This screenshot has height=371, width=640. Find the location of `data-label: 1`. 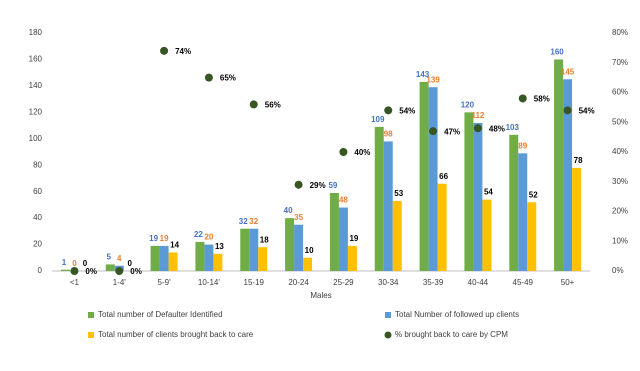

data-label: 1 is located at coordinates (64, 262).